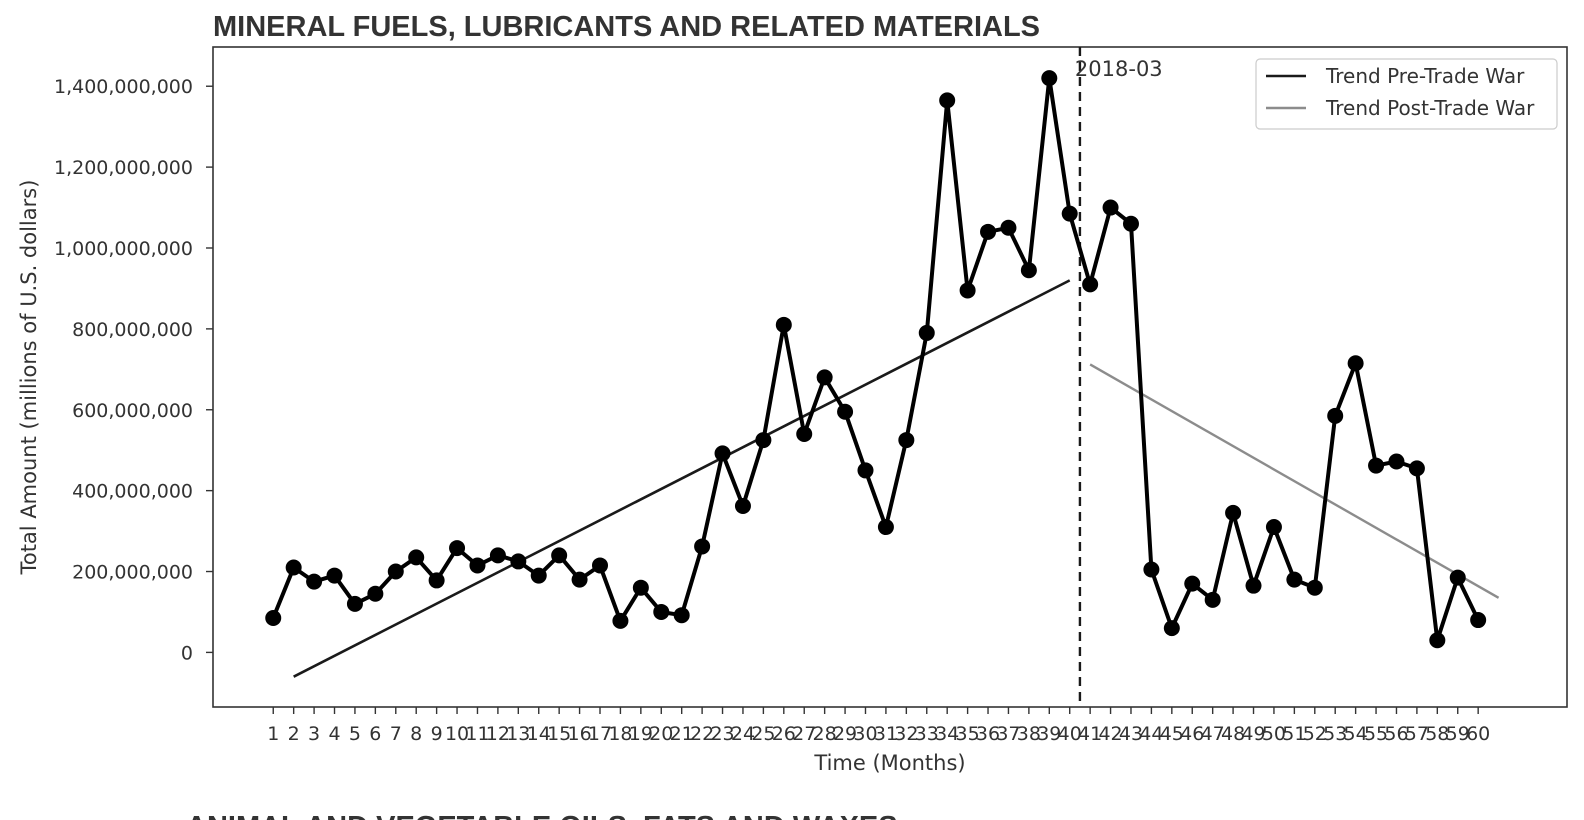 The width and height of the screenshot is (1584, 820). I want to click on x-tick-label: 26, so click(784, 734).